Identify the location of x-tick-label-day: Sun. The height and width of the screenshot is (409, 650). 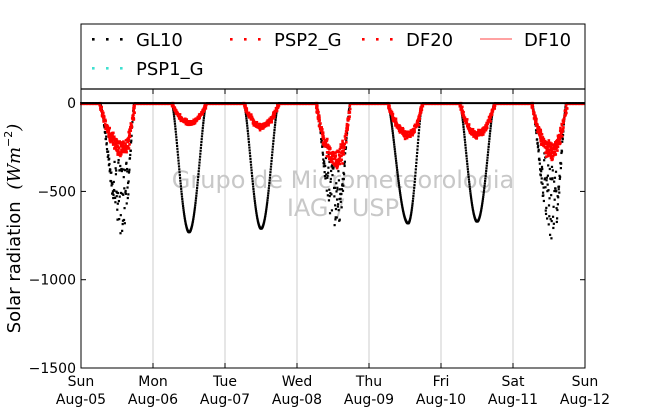
(585, 382).